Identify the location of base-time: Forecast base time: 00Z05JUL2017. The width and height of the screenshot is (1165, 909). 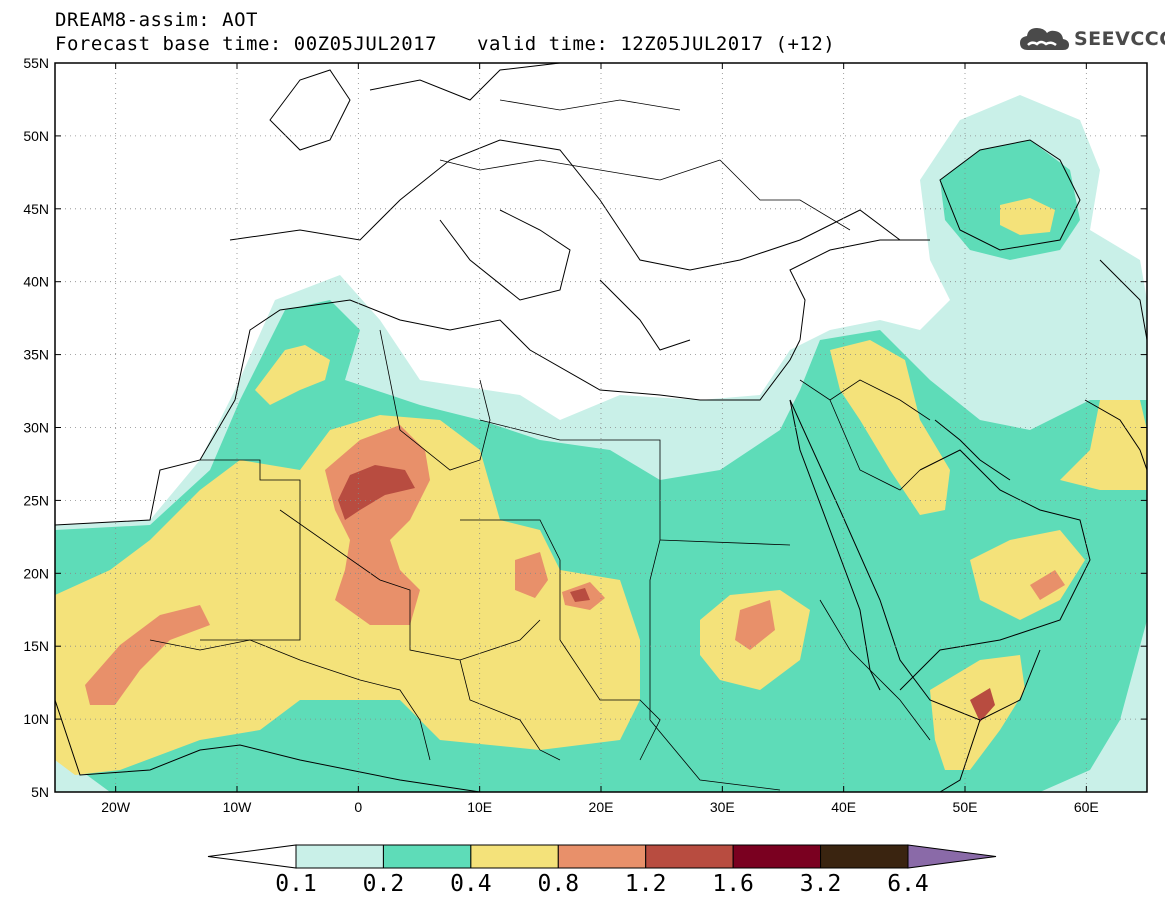
(246, 44).